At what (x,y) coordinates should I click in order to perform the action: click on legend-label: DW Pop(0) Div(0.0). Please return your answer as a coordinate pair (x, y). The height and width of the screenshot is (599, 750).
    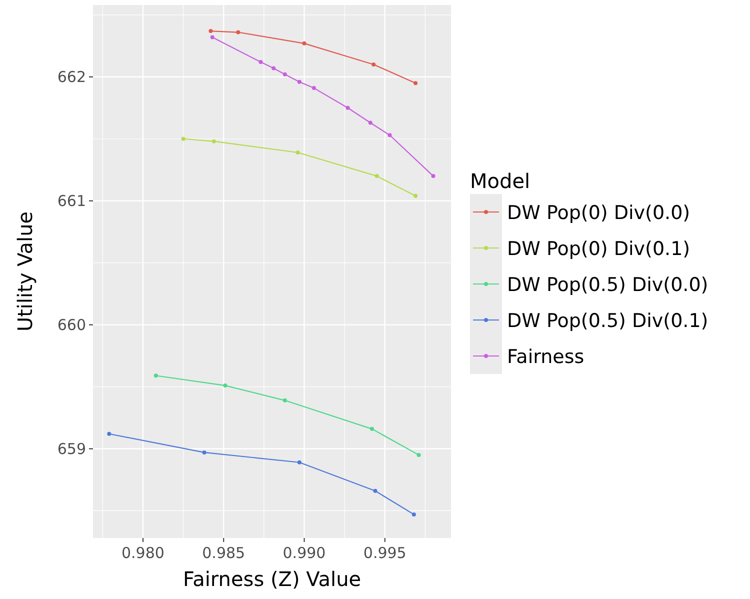
    Looking at the image, I should click on (598, 213).